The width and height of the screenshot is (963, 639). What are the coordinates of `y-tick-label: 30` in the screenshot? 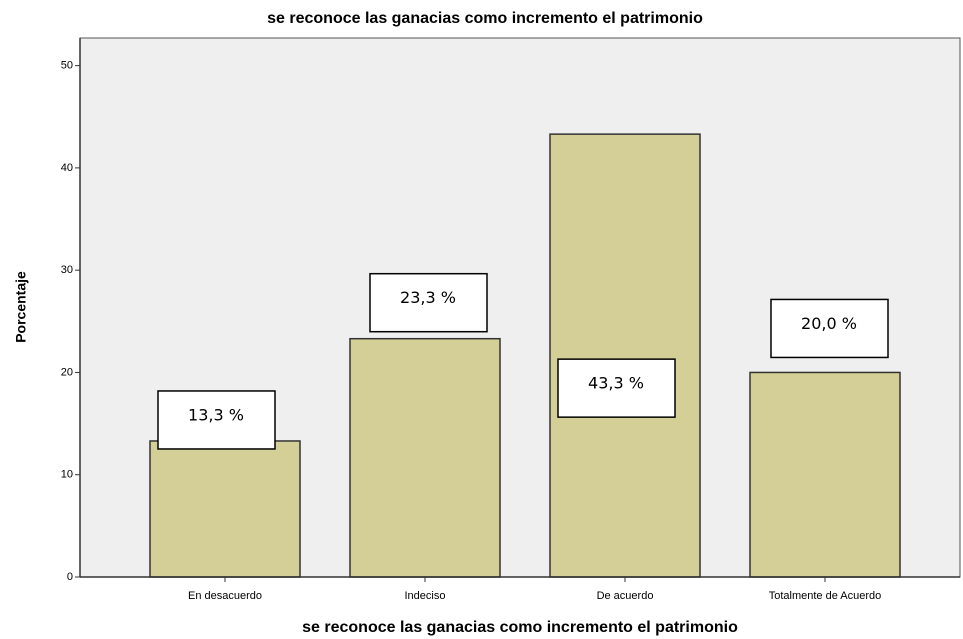 It's located at (67, 270).